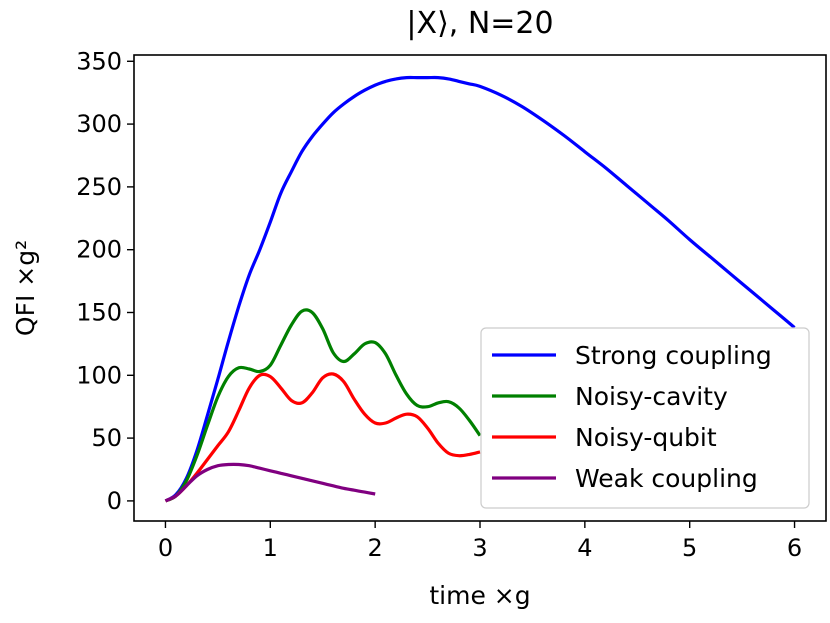 The width and height of the screenshot is (830, 623). I want to click on legend-box, so click(645, 418).